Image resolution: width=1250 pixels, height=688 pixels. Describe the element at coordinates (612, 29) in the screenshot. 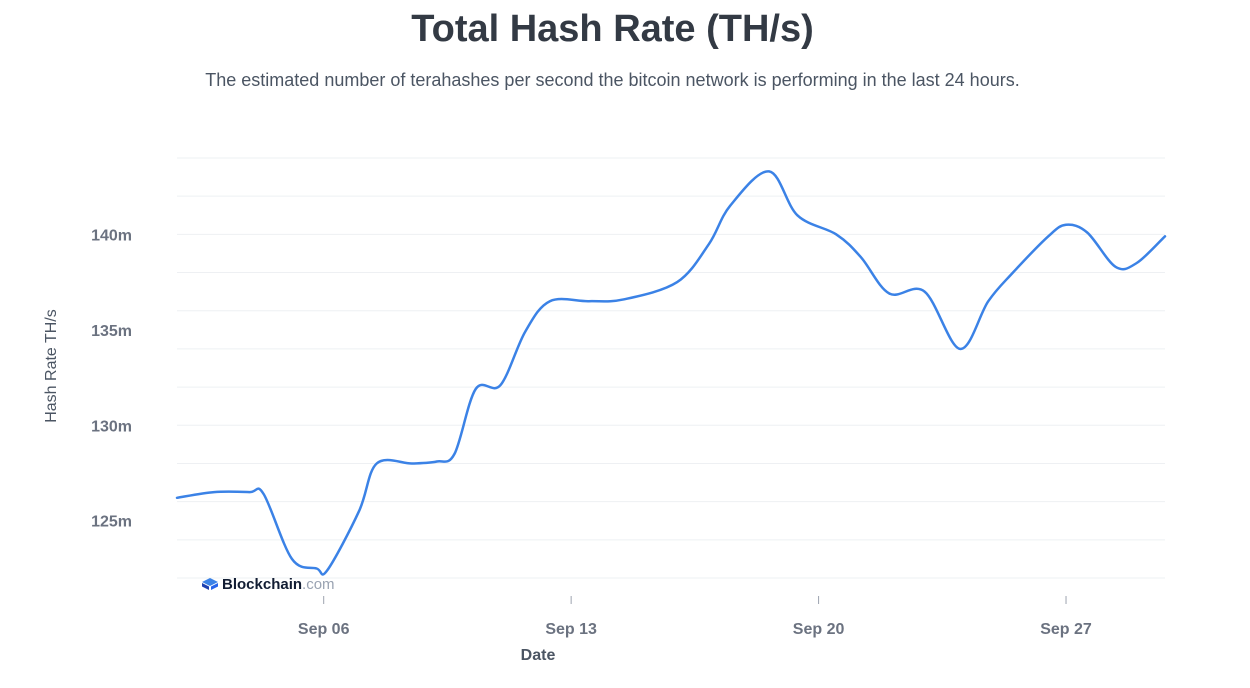

I see `chart-title: Total Hash Rate (TH/s)` at that location.